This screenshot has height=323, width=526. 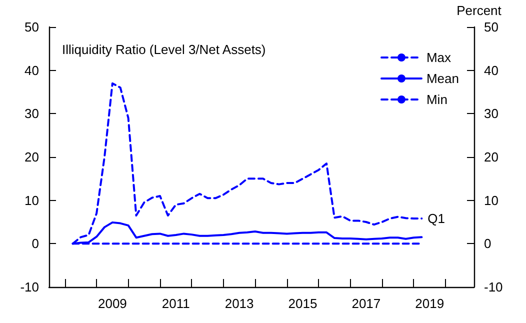 I want to click on x-tick-label: 2015, so click(x=303, y=303).